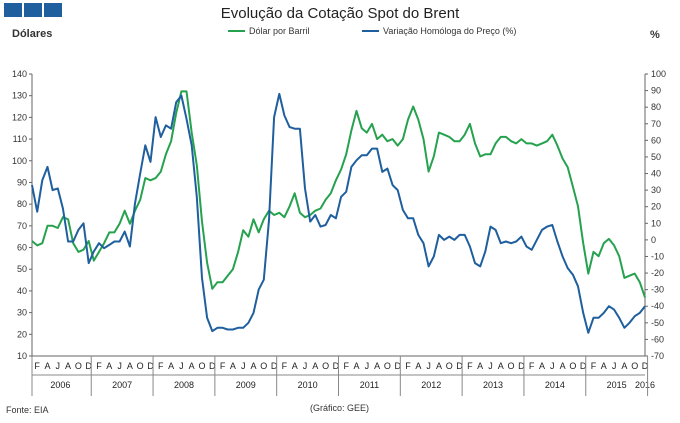 This screenshot has height=423, width=680. What do you see at coordinates (184, 385) in the screenshot?
I see `year-label: 2008` at bounding box center [184, 385].